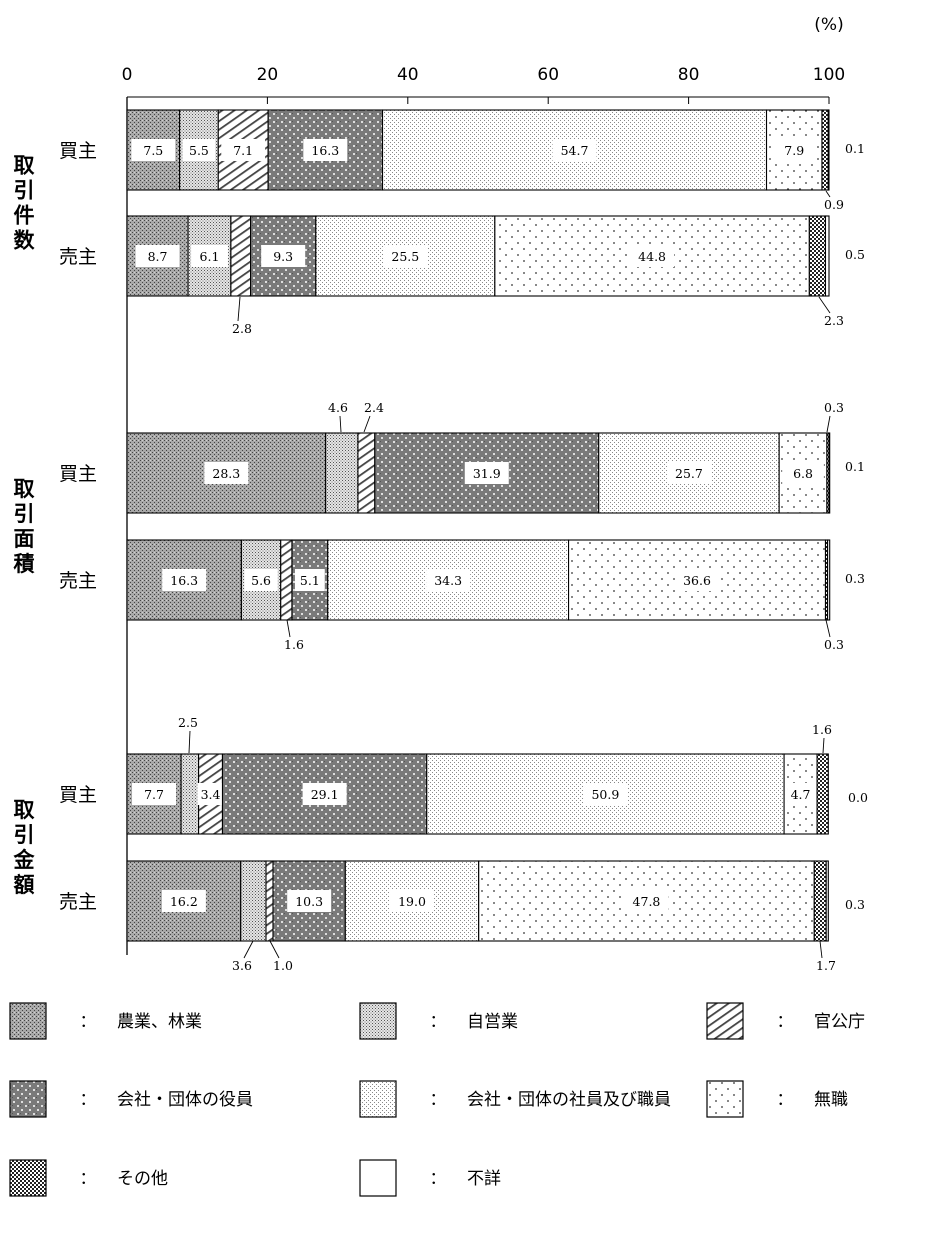 The height and width of the screenshot is (1243, 939). What do you see at coordinates (378, 1021) in the screenshot?
I see `legend-swatch-self` at bounding box center [378, 1021].